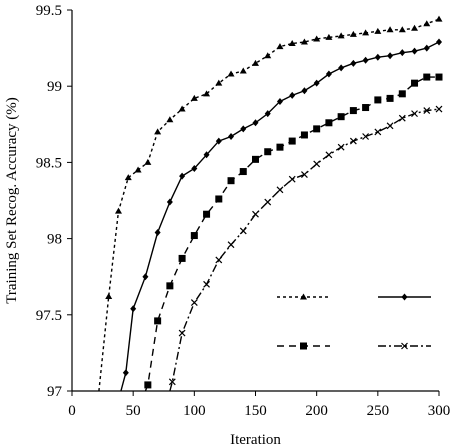 Image resolution: width=452 pixels, height=448 pixels. Describe the element at coordinates (354, 321) in the screenshot. I see `legend` at that location.